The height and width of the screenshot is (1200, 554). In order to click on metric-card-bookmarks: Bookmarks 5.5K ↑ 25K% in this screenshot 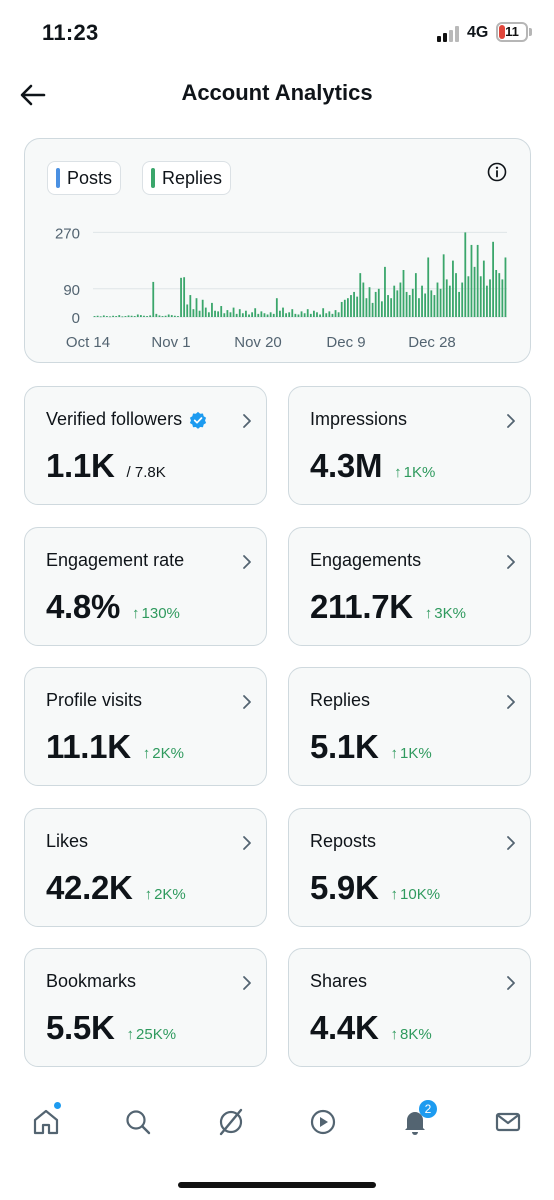, I will do `click(145, 1007)`.